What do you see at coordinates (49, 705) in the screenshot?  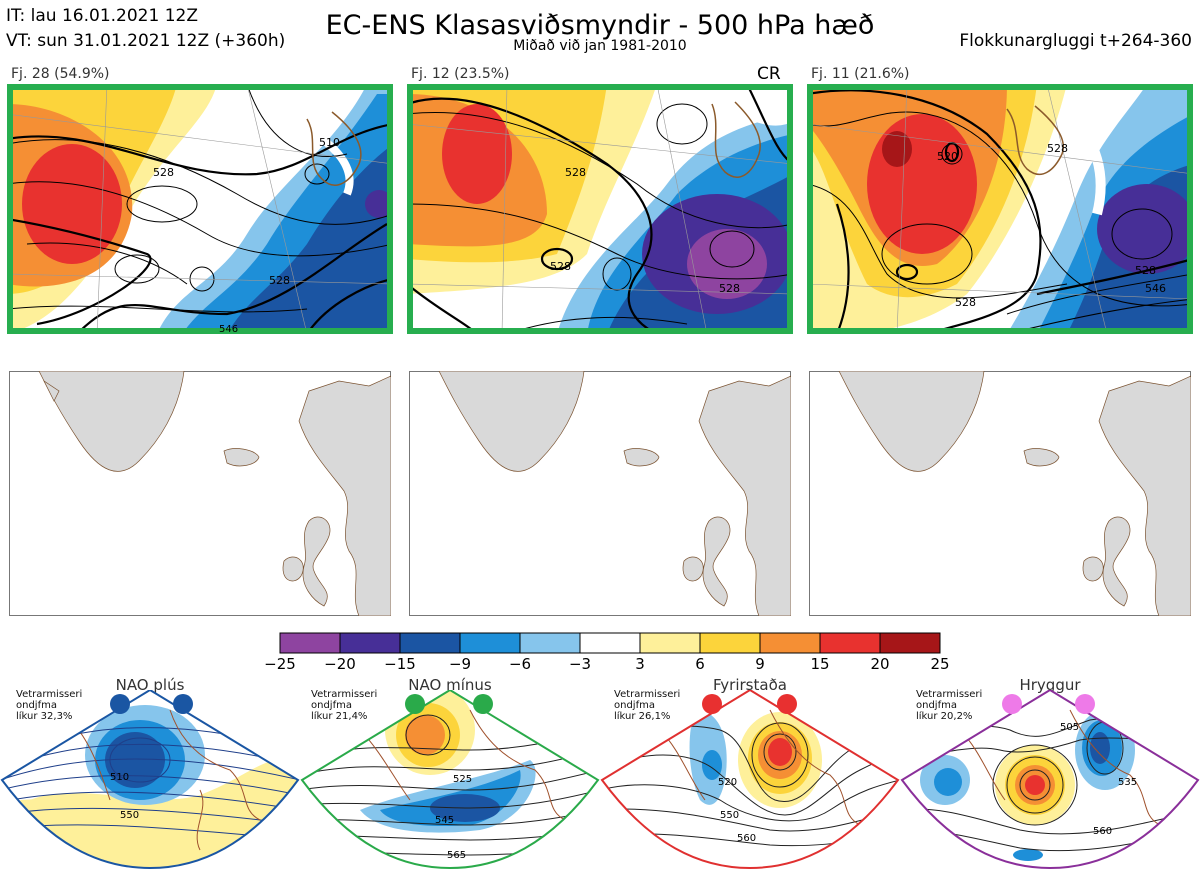 I see `regime-nao-plus-note: Vetrarmisseri ondjfma líkur 32,3%` at bounding box center [49, 705].